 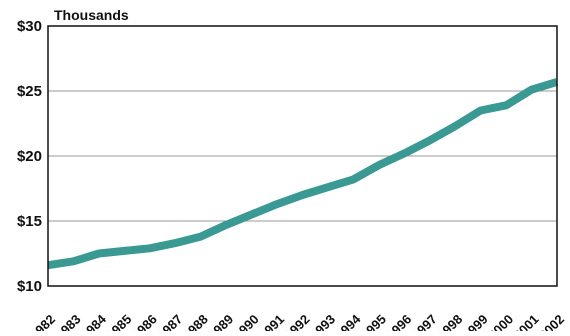 I want to click on y-tick-label: $20, so click(x=29, y=156).